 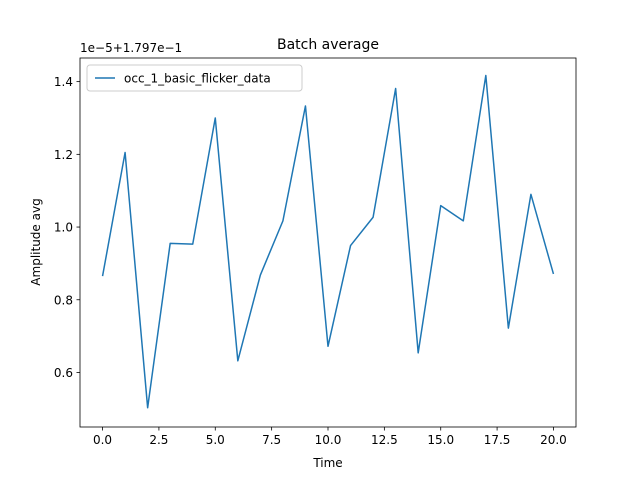 I want to click on chart-title: Batch average, so click(x=328, y=45).